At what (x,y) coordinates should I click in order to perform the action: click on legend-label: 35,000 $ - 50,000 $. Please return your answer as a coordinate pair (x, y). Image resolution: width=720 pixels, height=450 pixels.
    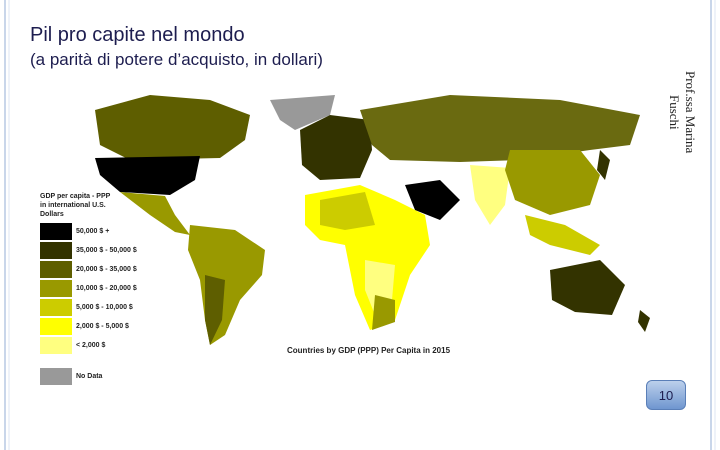
    Looking at the image, I should click on (106, 250).